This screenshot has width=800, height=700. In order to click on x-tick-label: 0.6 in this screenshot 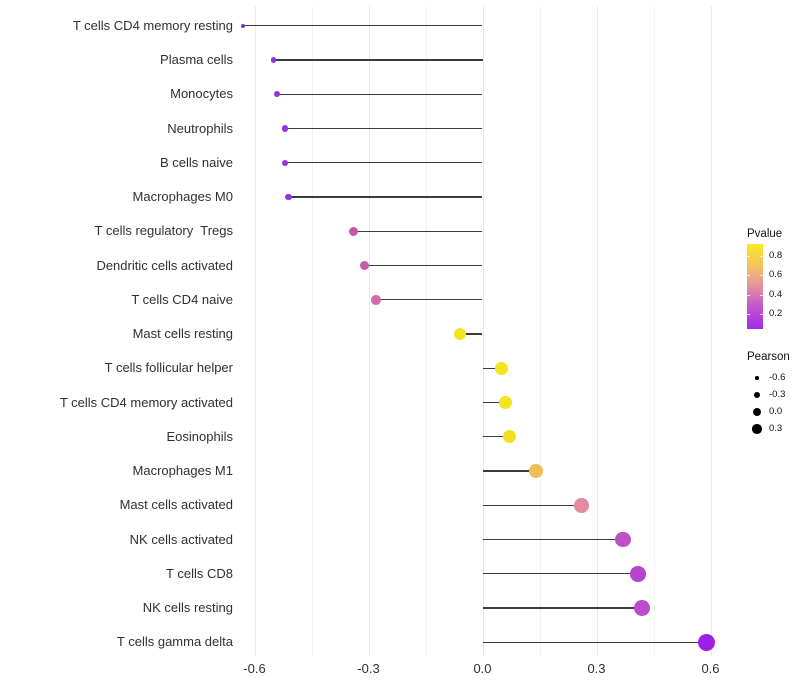, I will do `click(710, 668)`.